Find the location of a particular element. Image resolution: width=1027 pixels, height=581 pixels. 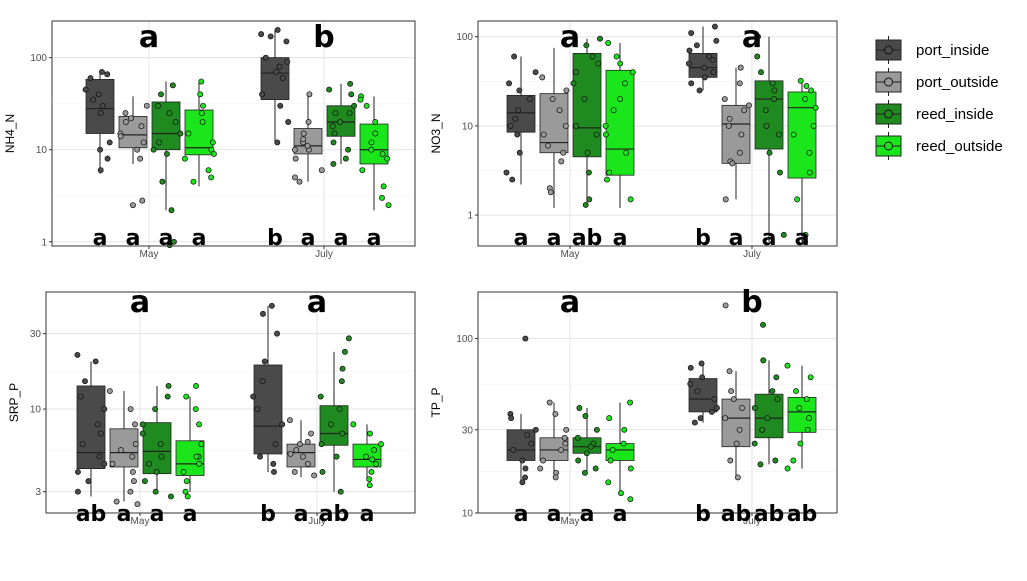

box-port_inside-May is located at coordinates (98, 121).